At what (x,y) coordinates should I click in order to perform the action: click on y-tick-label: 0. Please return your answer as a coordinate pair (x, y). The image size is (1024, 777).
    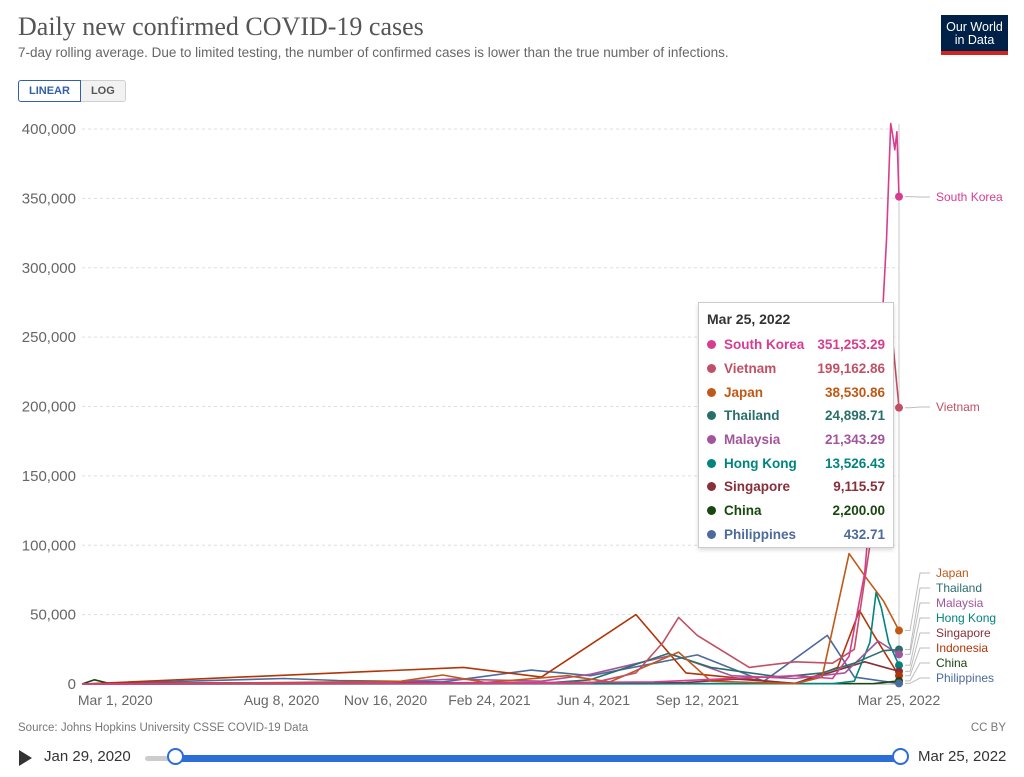
    Looking at the image, I should click on (72, 684).